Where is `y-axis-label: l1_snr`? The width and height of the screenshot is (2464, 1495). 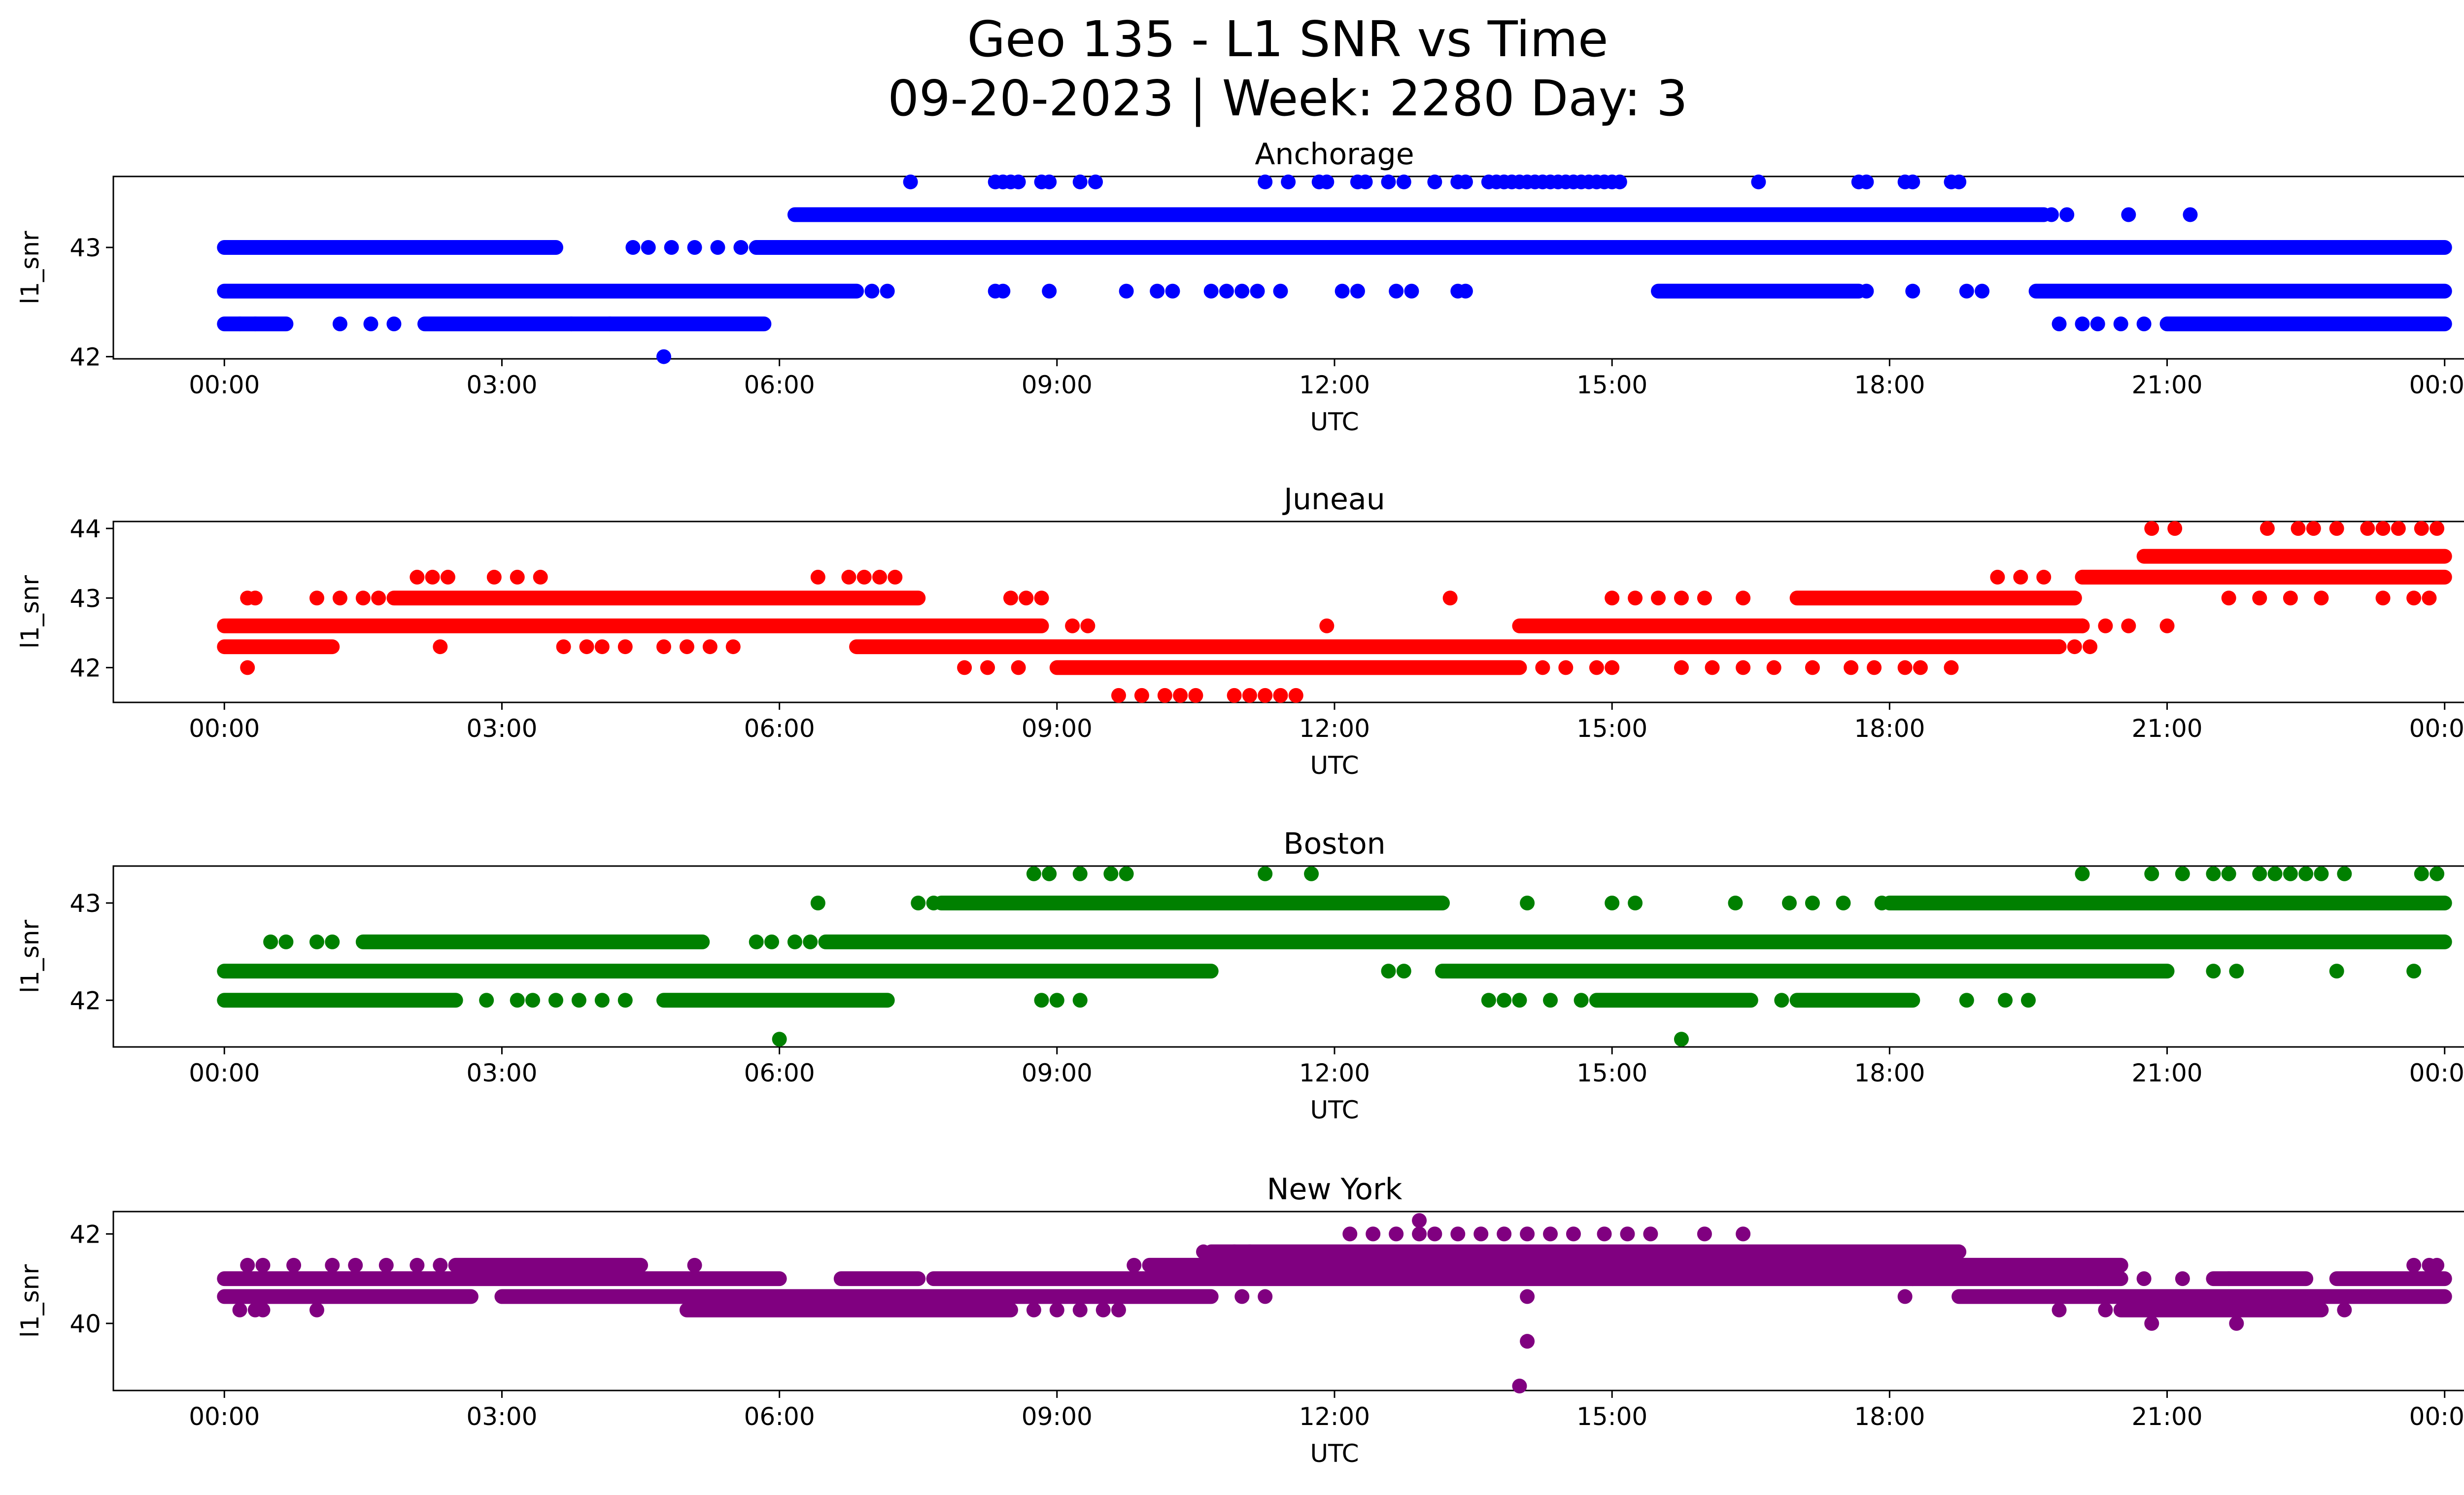 y-axis-label: l1_snr is located at coordinates (30, 267).